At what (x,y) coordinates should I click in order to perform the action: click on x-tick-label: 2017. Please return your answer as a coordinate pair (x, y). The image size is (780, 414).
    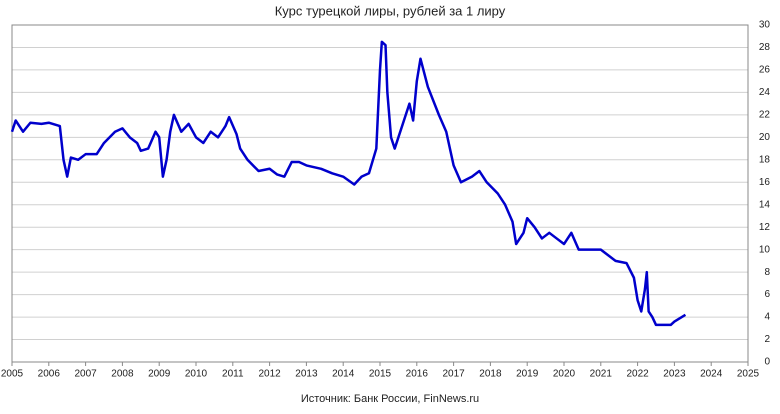
    Looking at the image, I should click on (453, 374).